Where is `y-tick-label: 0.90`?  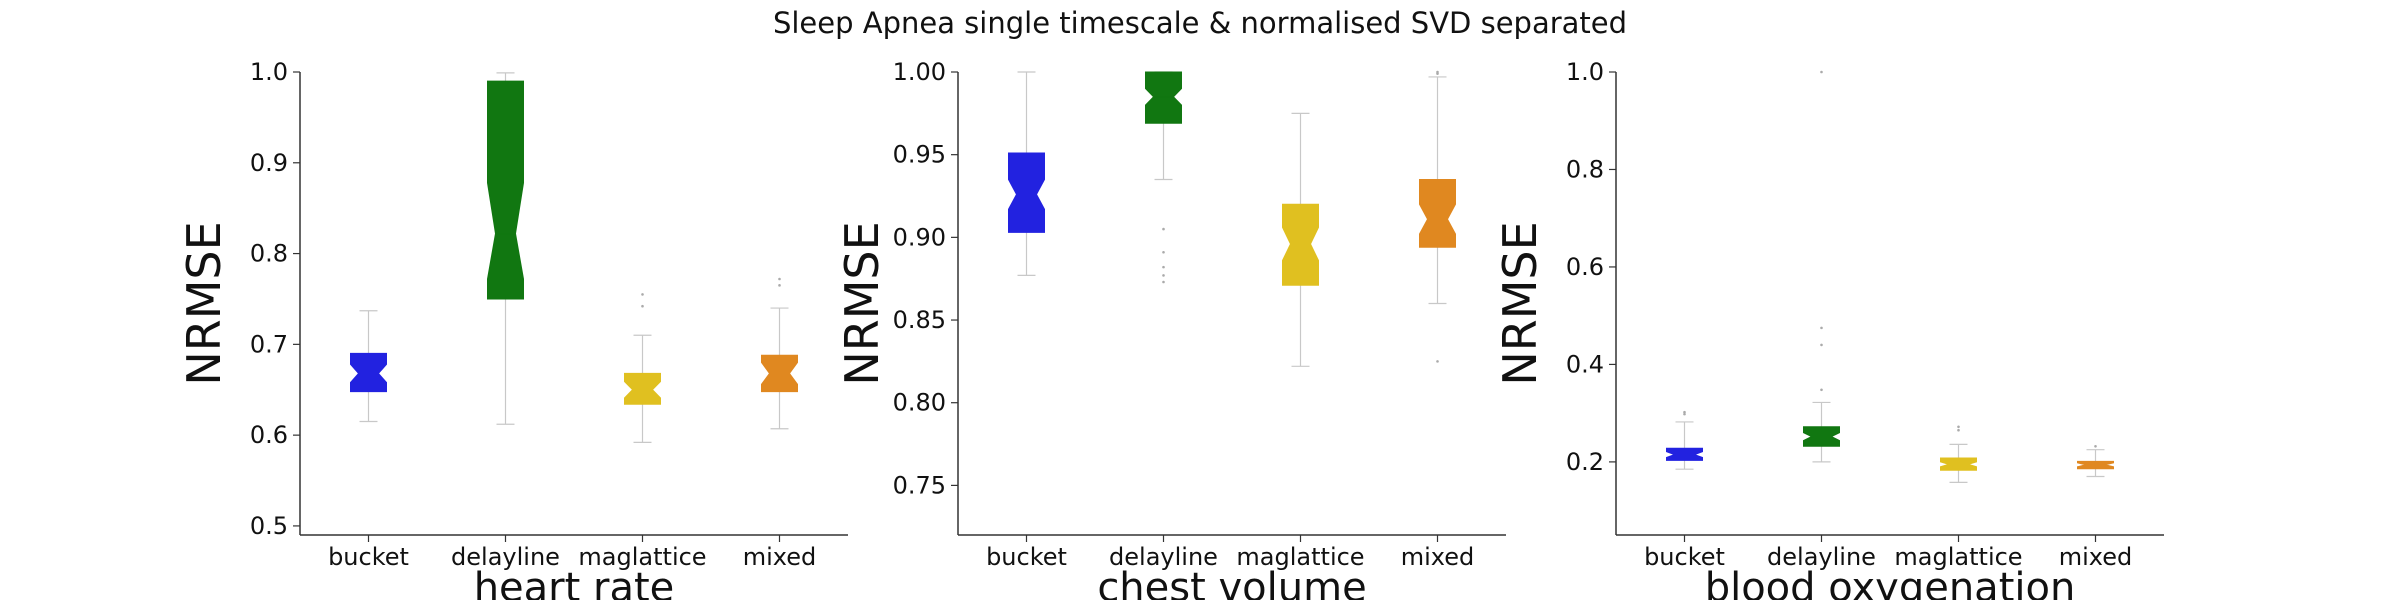
y-tick-label: 0.90 is located at coordinates (919, 237).